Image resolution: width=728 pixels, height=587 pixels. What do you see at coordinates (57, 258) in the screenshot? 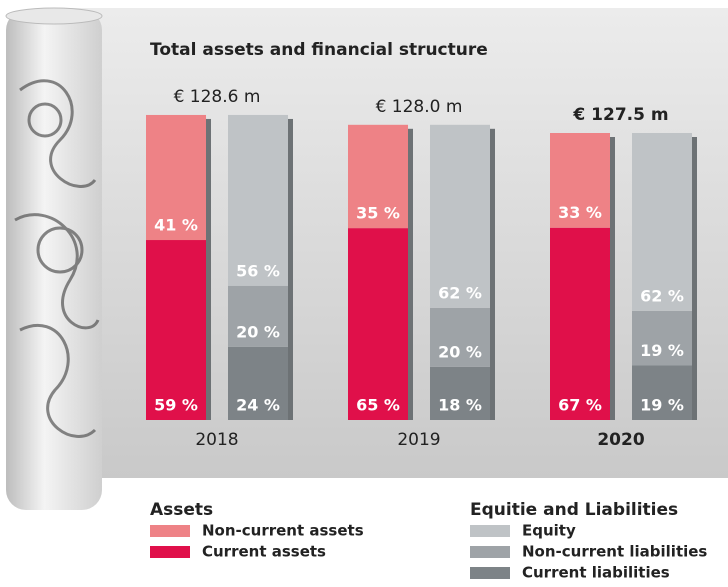
I see `scroll-ornament` at bounding box center [57, 258].